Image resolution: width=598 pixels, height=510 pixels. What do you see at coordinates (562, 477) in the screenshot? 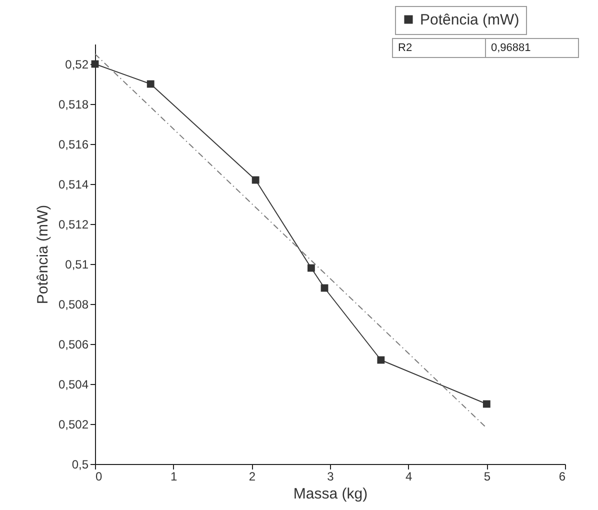
I see `x-tick-label: 6` at bounding box center [562, 477].